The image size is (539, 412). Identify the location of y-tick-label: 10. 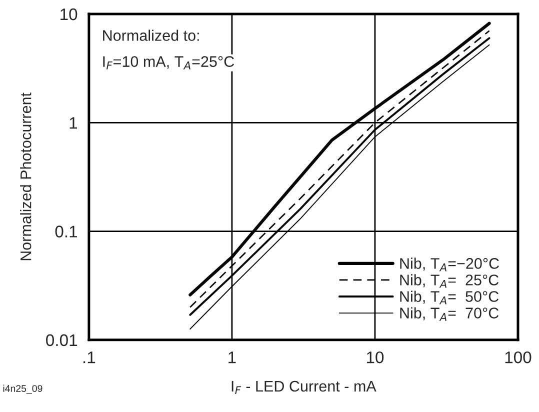
(69, 14).